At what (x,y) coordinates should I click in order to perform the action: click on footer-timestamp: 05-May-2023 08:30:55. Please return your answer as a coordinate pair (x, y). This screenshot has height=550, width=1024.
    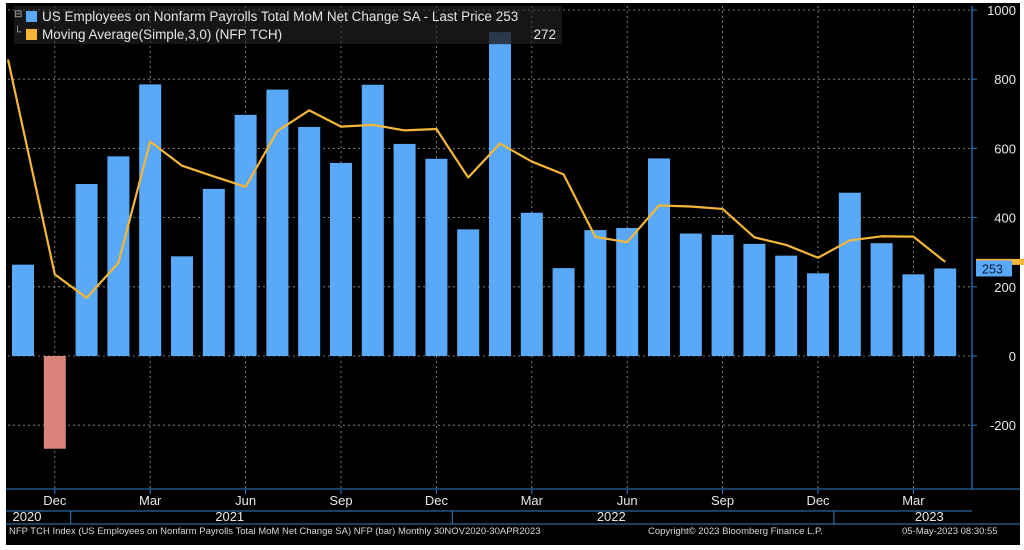
    Looking at the image, I should click on (950, 531).